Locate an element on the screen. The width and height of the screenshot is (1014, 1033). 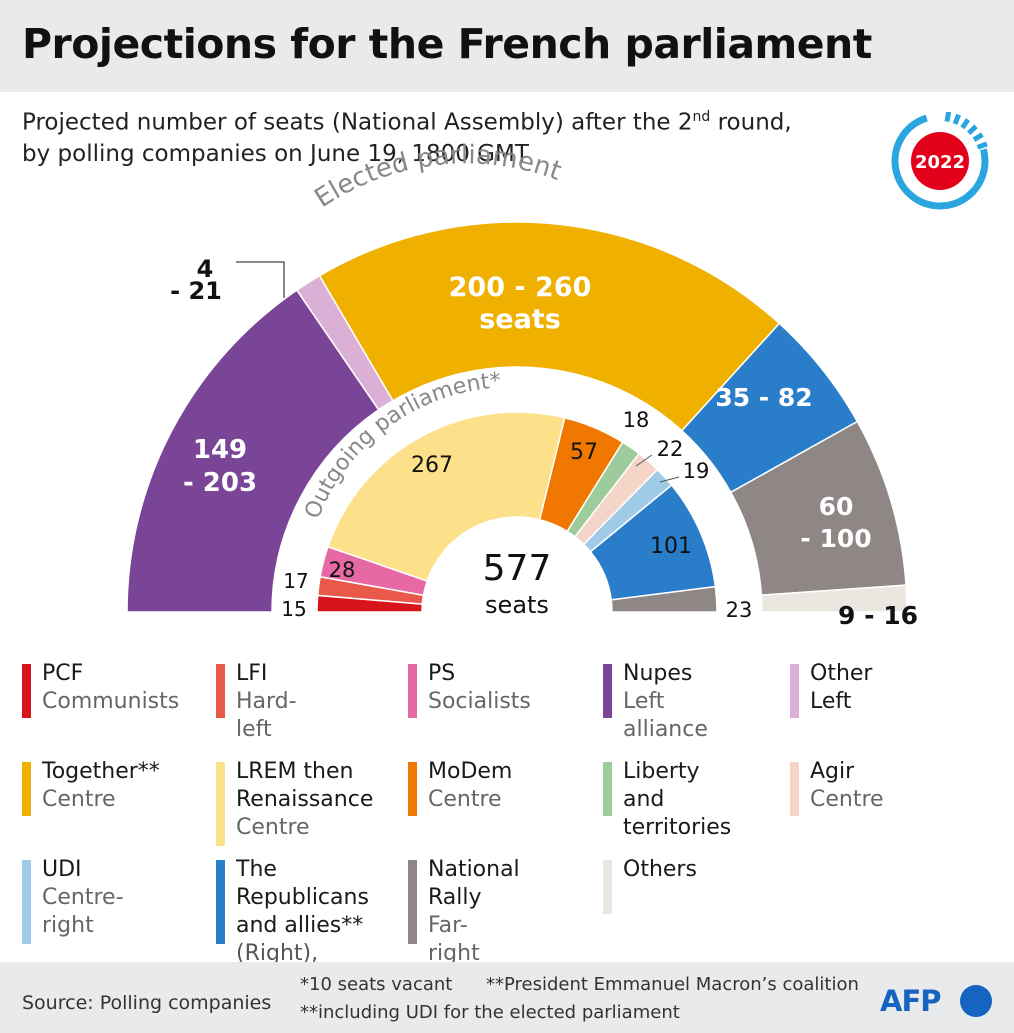
elected-parliament-title: Elected parliament is located at coordinates (437, 177).